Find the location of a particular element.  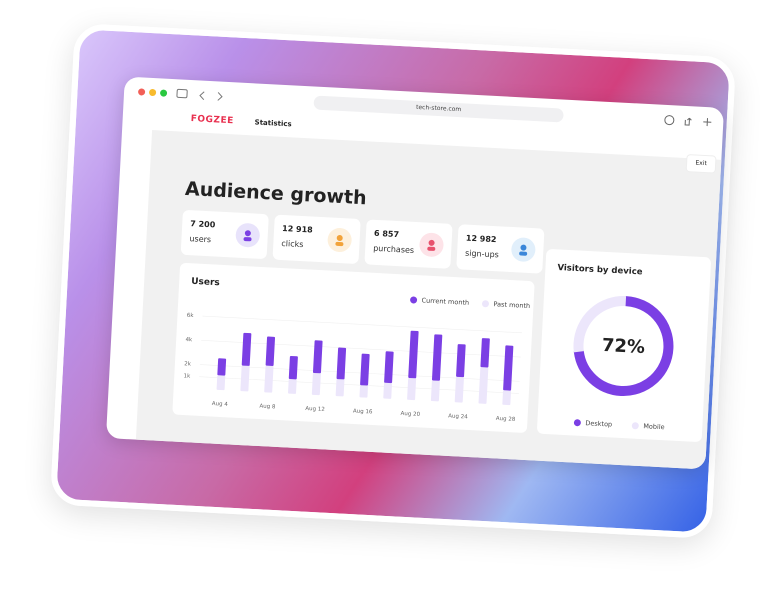

arrows is located at coordinates (211, 96).